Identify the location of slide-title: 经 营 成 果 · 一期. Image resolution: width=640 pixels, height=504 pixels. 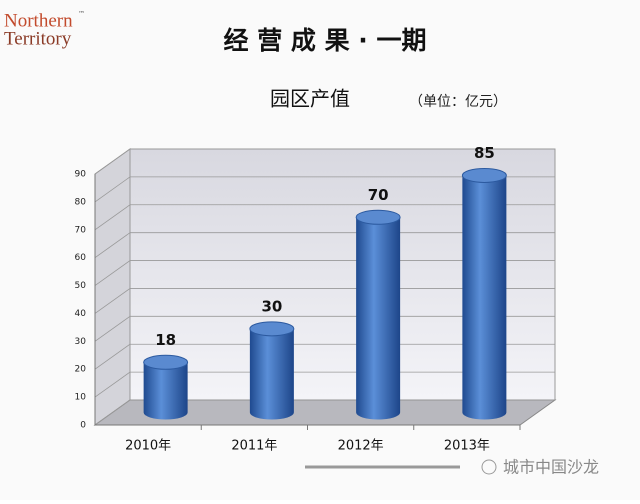
(324, 40).